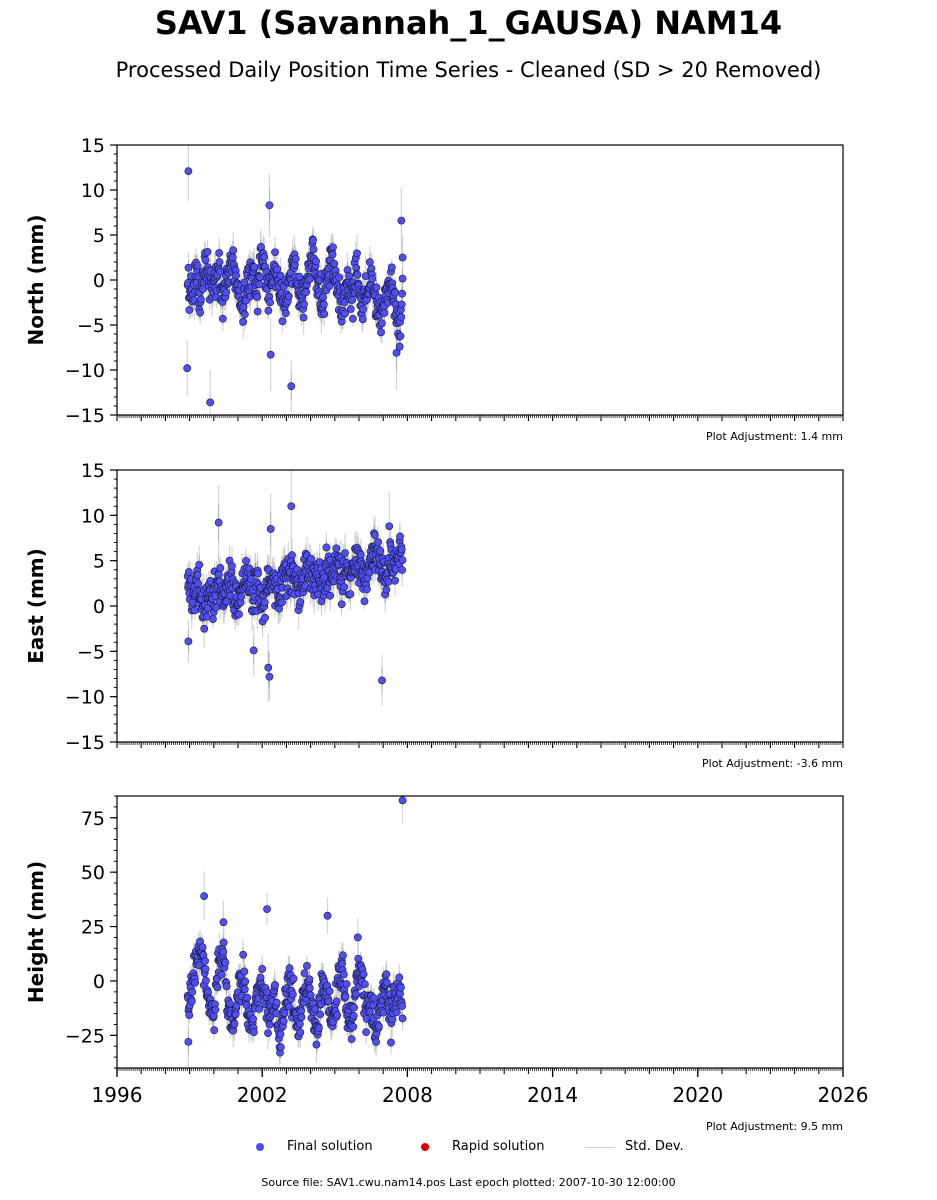  I want to click on y-tick-label: 0, so click(99, 281).